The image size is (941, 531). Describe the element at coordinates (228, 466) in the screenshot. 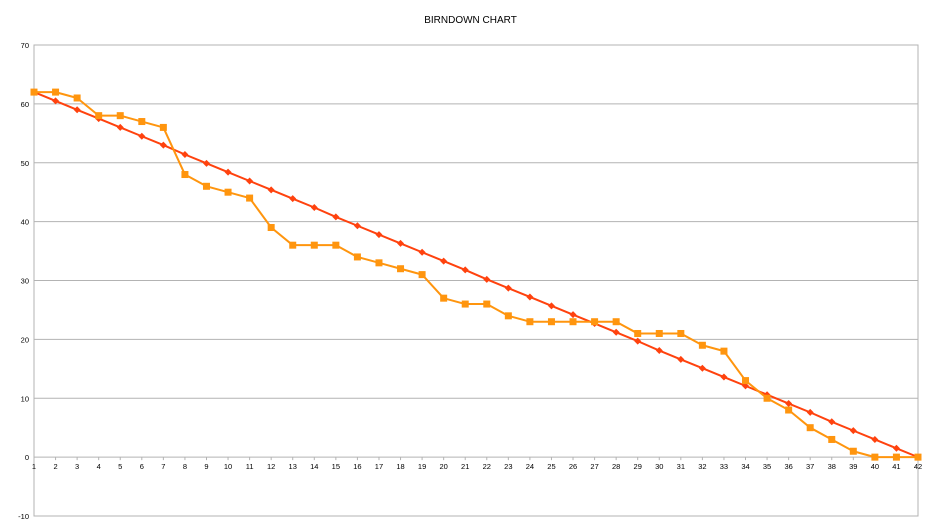

I see `x-tick-label: 10` at that location.